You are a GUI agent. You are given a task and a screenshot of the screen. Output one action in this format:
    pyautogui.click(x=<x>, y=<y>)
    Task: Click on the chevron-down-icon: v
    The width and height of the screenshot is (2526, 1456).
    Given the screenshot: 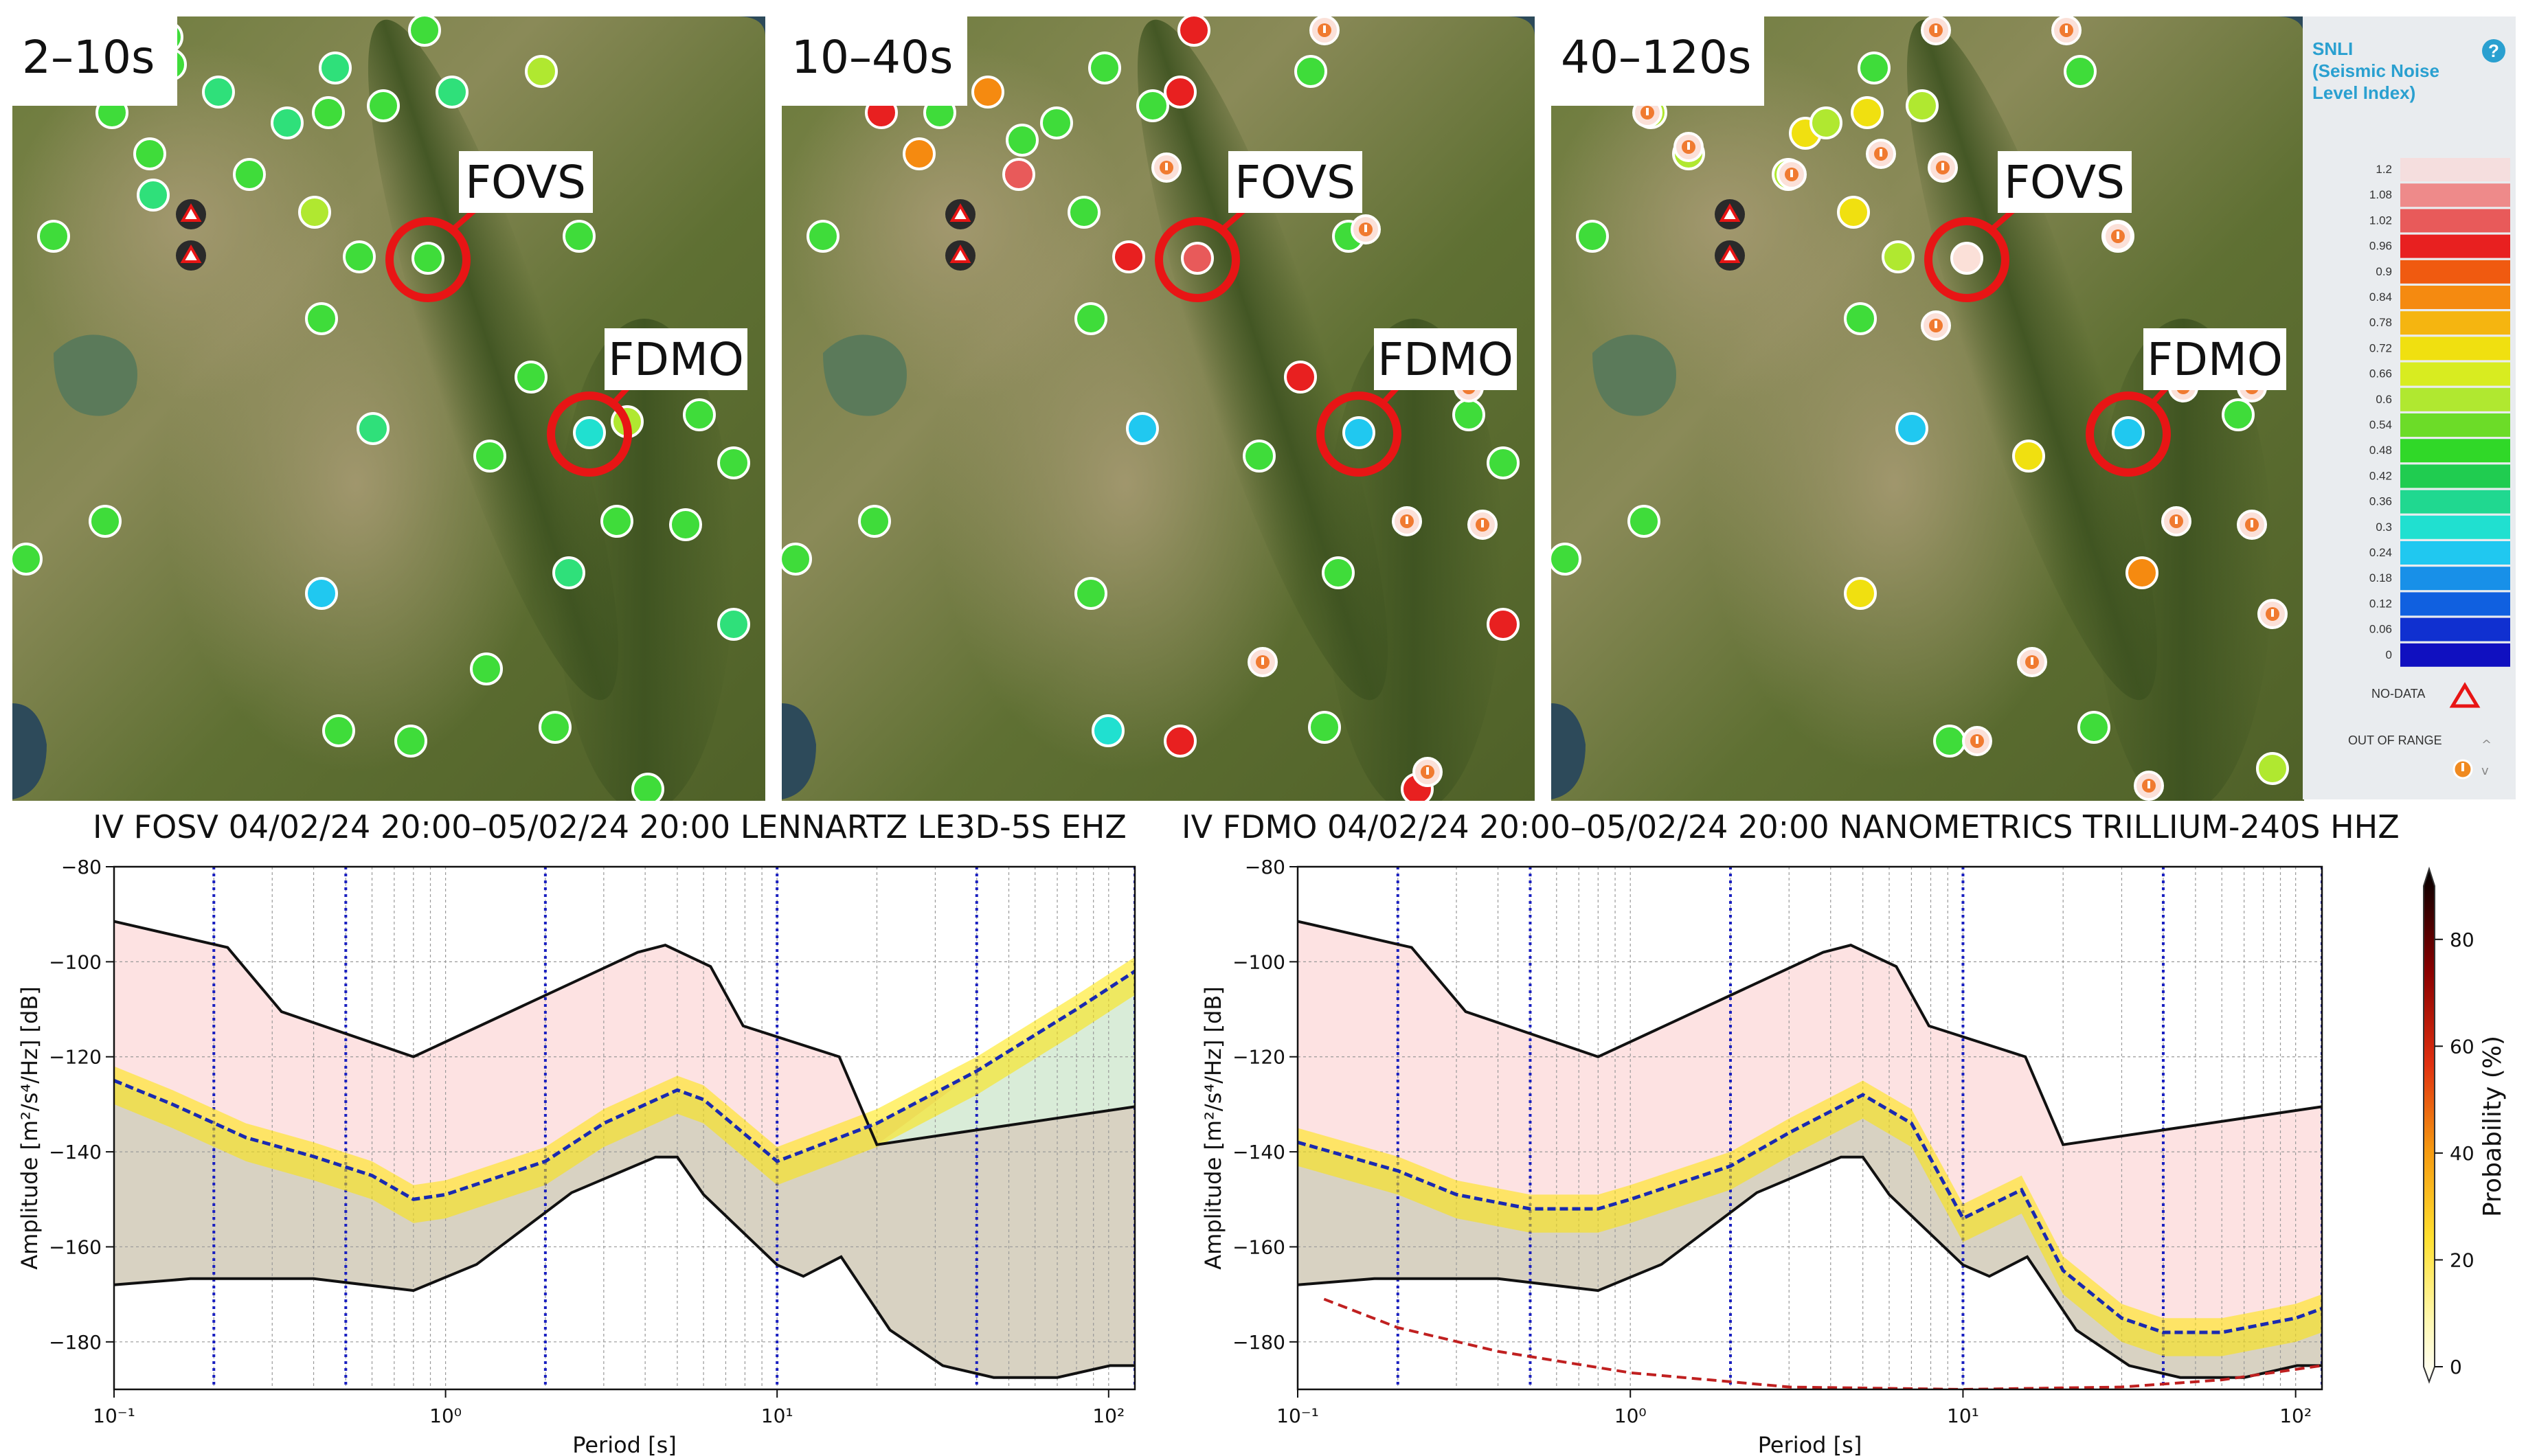 What is the action you would take?
    pyautogui.click(x=2485, y=771)
    